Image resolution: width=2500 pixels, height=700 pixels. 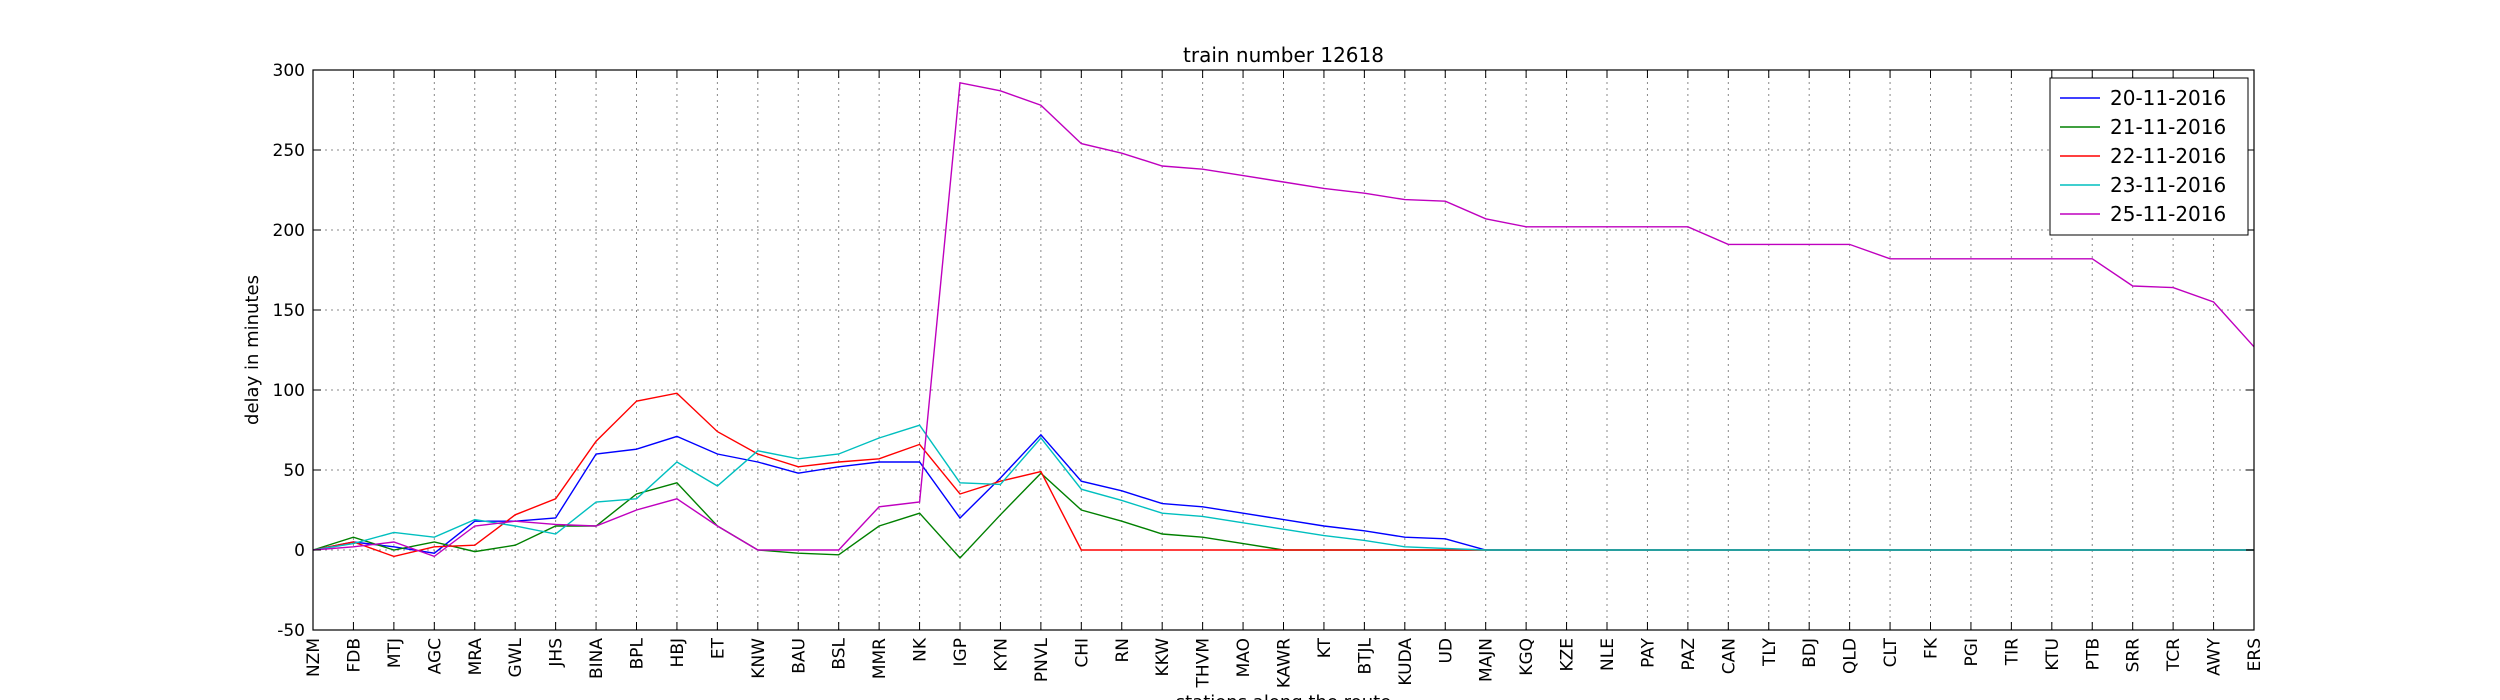 I want to click on legend-label: 22-11-2016, so click(x=2168, y=156).